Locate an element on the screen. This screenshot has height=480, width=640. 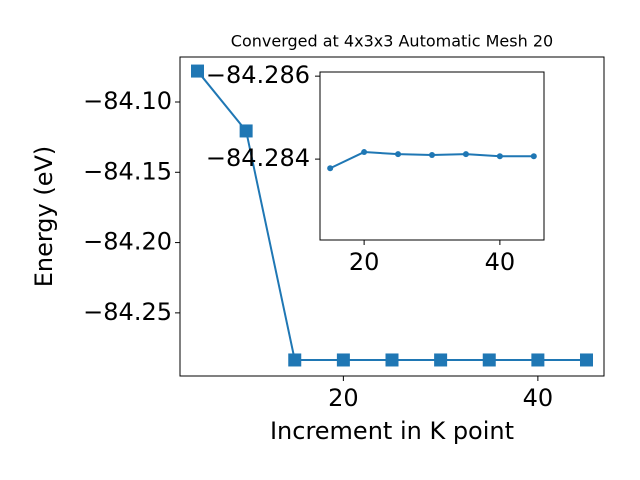
chart-title: Converged at 4x3x3 Automatic Mesh 20 is located at coordinates (392, 41).